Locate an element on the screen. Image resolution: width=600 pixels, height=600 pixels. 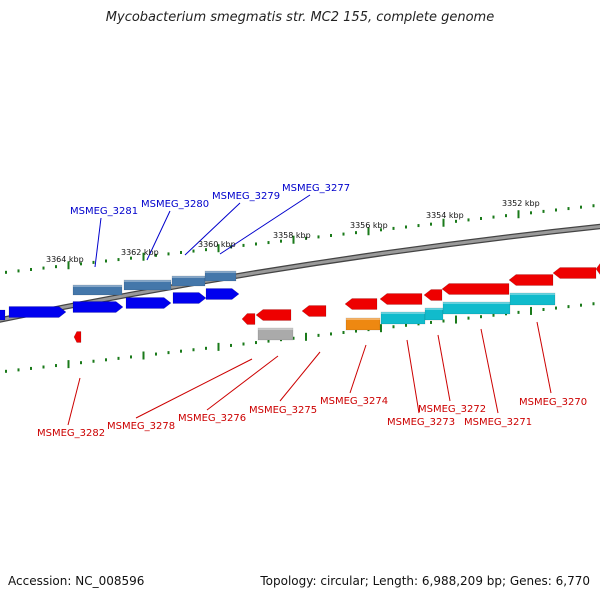
gene-label-msmeg-3270: MSMEG_3270 is located at coordinates (553, 402).